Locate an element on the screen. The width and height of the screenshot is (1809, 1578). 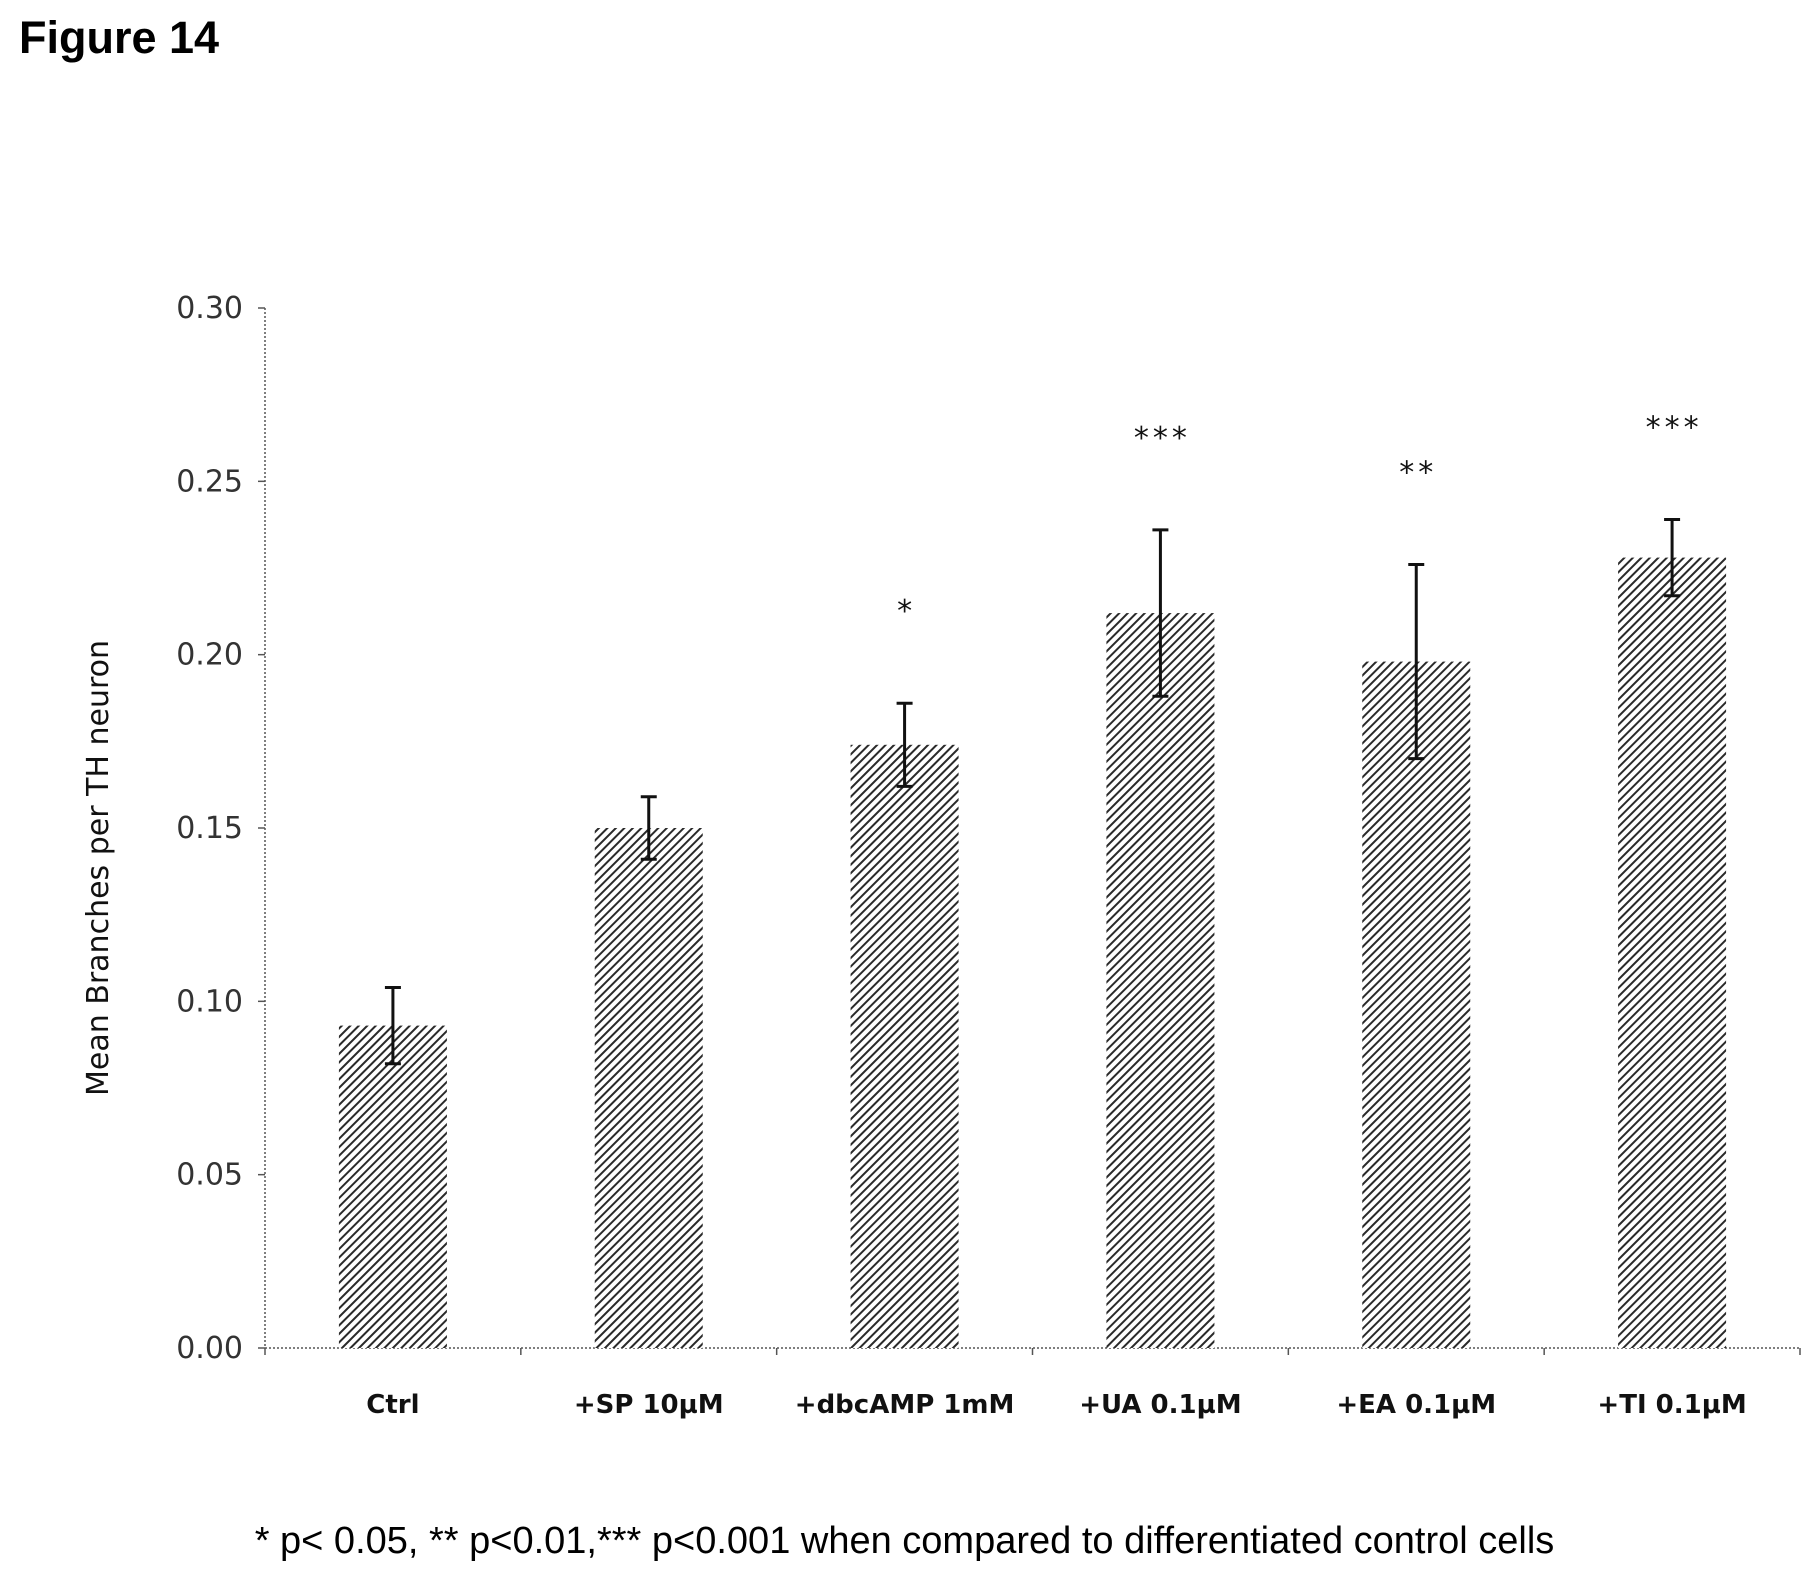
y-tick-label: 0.05 is located at coordinates (209, 1175).